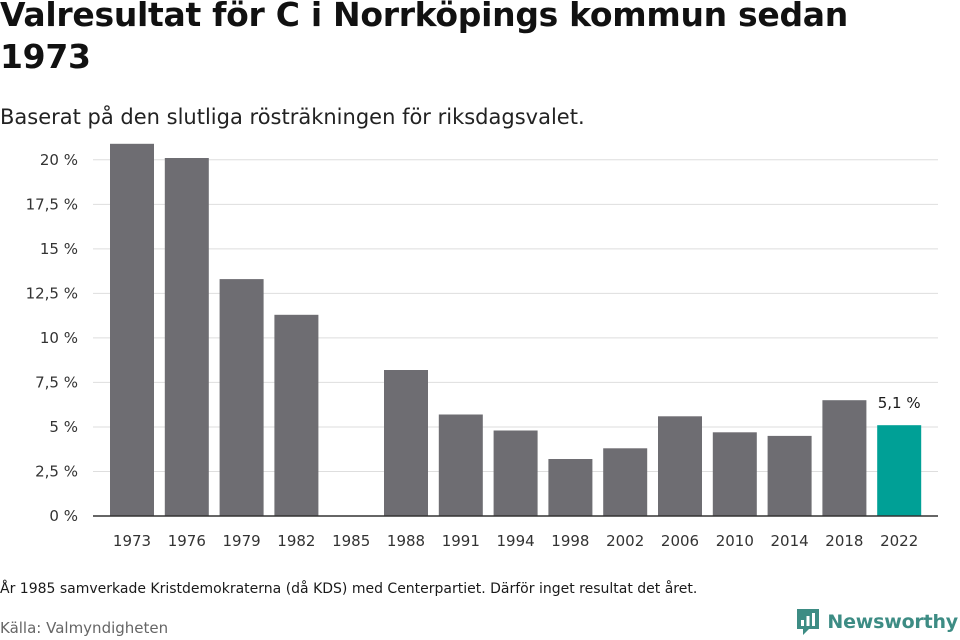 The height and width of the screenshot is (640, 960). I want to click on newsworthy-logo-text: Newsworthy, so click(892, 622).